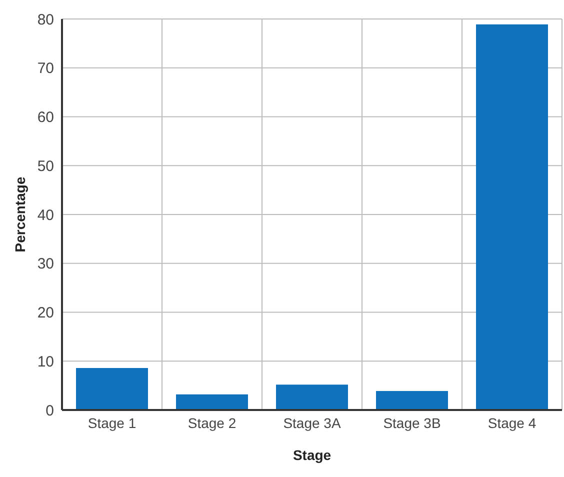 Image resolution: width=564 pixels, height=477 pixels. What do you see at coordinates (512, 422) in the screenshot?
I see `x-tick-label: Stage 4` at bounding box center [512, 422].